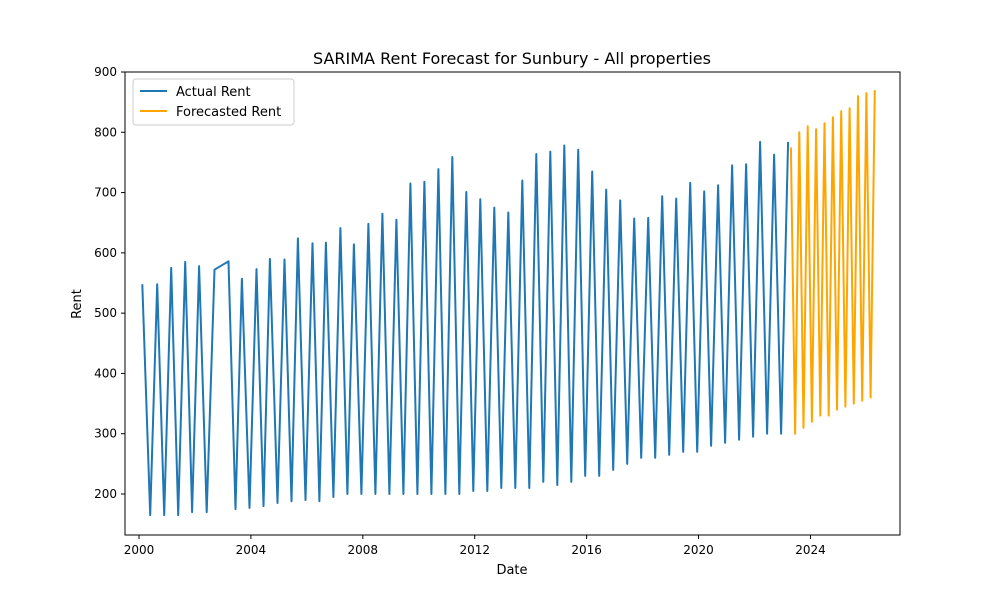 The width and height of the screenshot is (1000, 600). I want to click on legend-label: Forecasted Rent, so click(228, 112).